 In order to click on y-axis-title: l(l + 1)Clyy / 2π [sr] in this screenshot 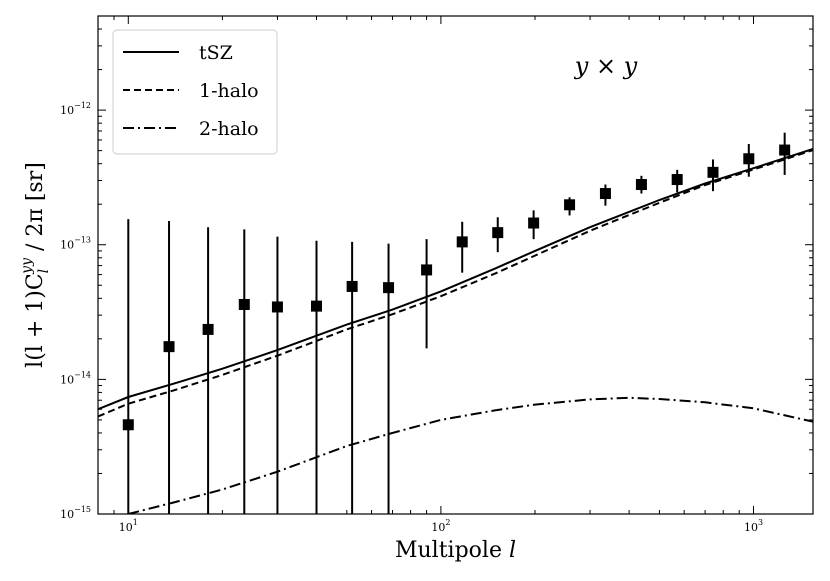, I will do `click(35, 265)`.